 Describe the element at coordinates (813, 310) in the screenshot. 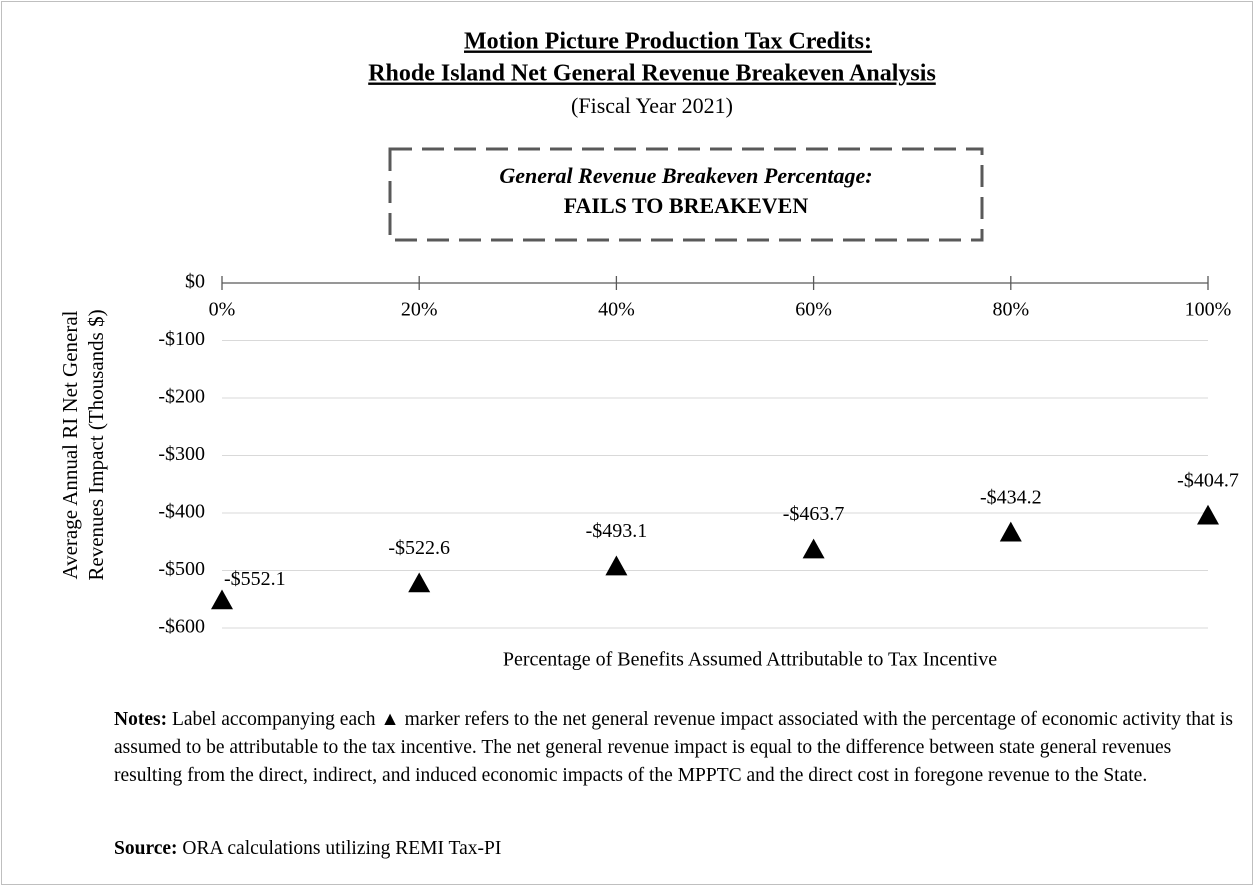

I see `x-tick-label: 60%` at that location.